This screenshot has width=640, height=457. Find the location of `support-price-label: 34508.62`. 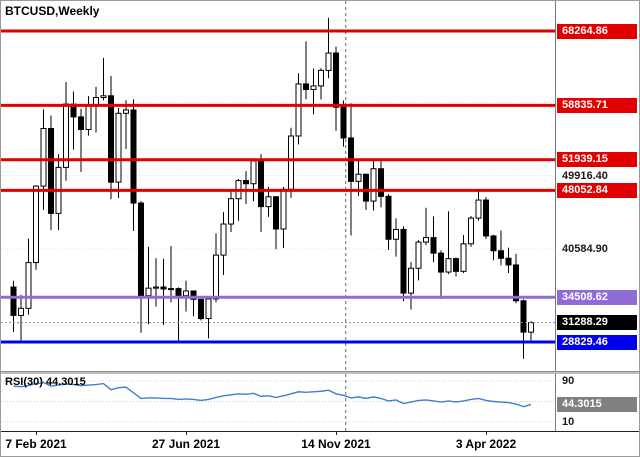

support-price-label: 34508.62 is located at coordinates (597, 297).